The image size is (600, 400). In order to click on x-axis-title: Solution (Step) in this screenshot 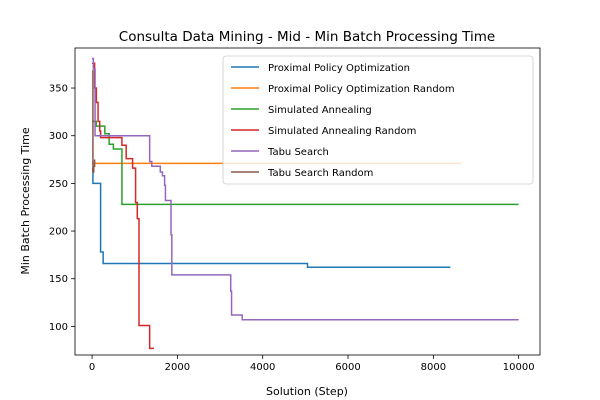, I will do `click(307, 391)`.